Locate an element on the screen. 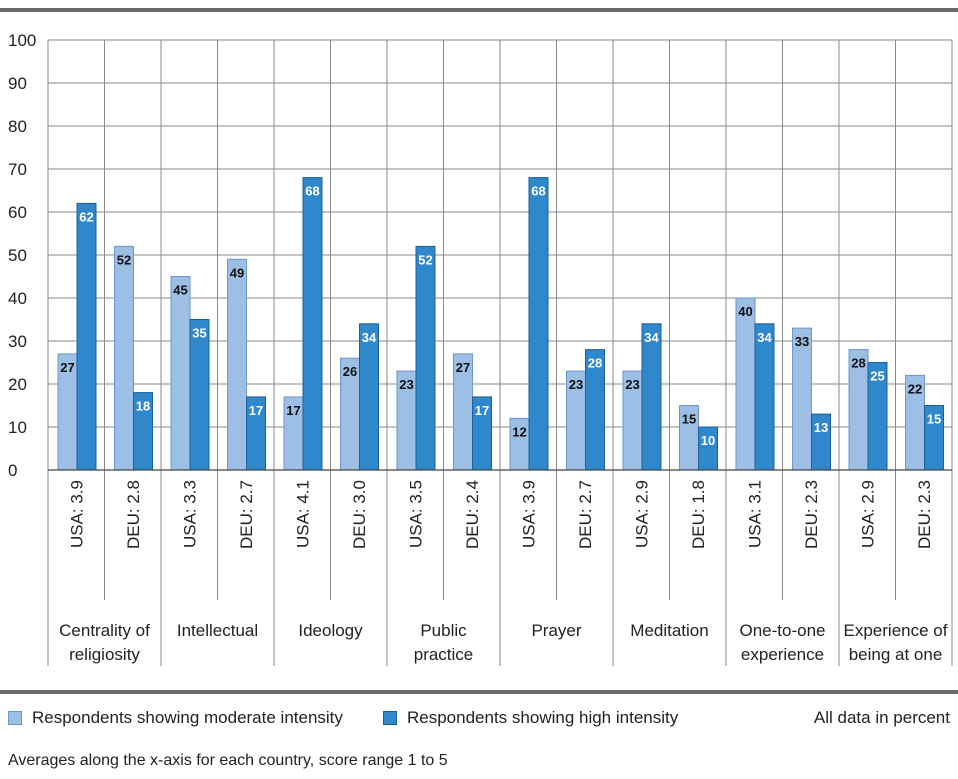  data-label-high: 10 is located at coordinates (708, 440).